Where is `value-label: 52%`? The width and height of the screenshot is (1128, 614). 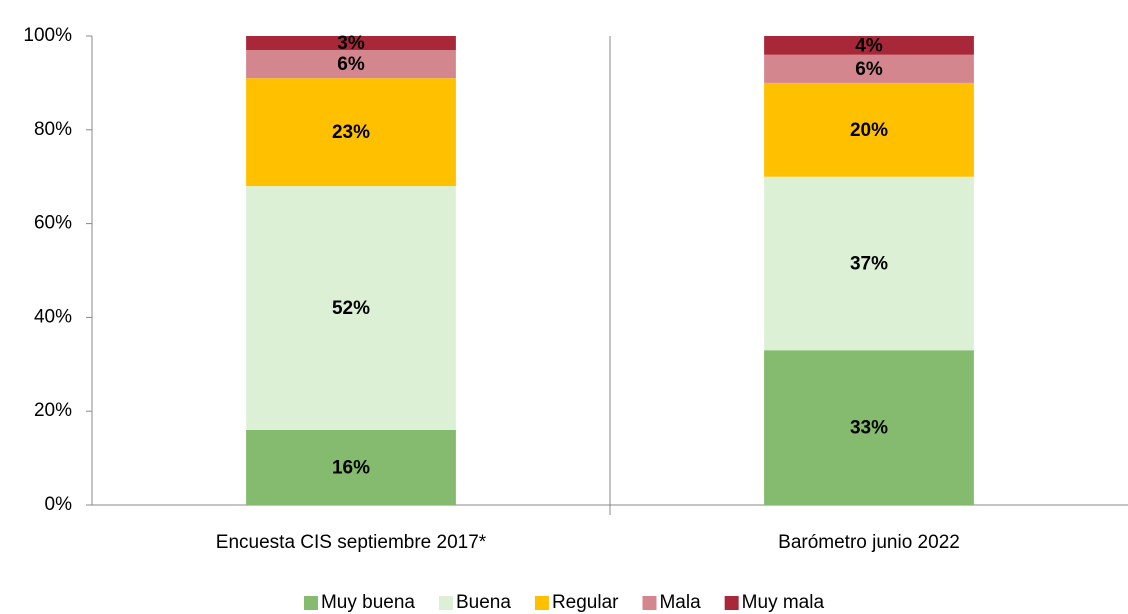
value-label: 52% is located at coordinates (351, 308).